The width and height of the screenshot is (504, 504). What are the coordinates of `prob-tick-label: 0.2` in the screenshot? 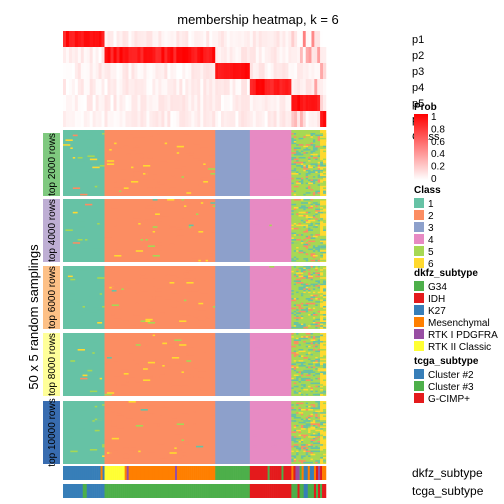 It's located at (438, 167).